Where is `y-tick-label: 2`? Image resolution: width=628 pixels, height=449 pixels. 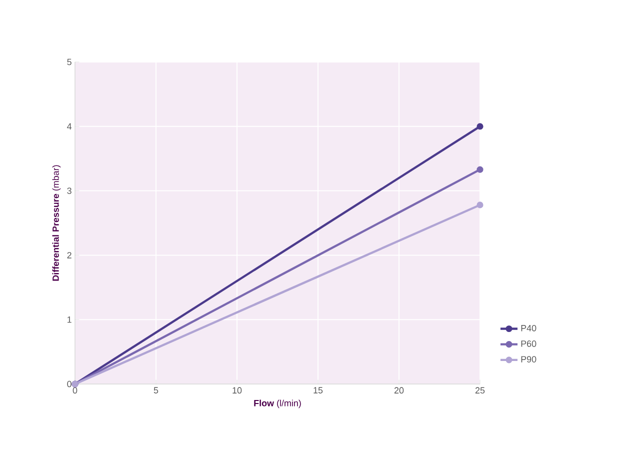
y-tick-label: 2 is located at coordinates (69, 255).